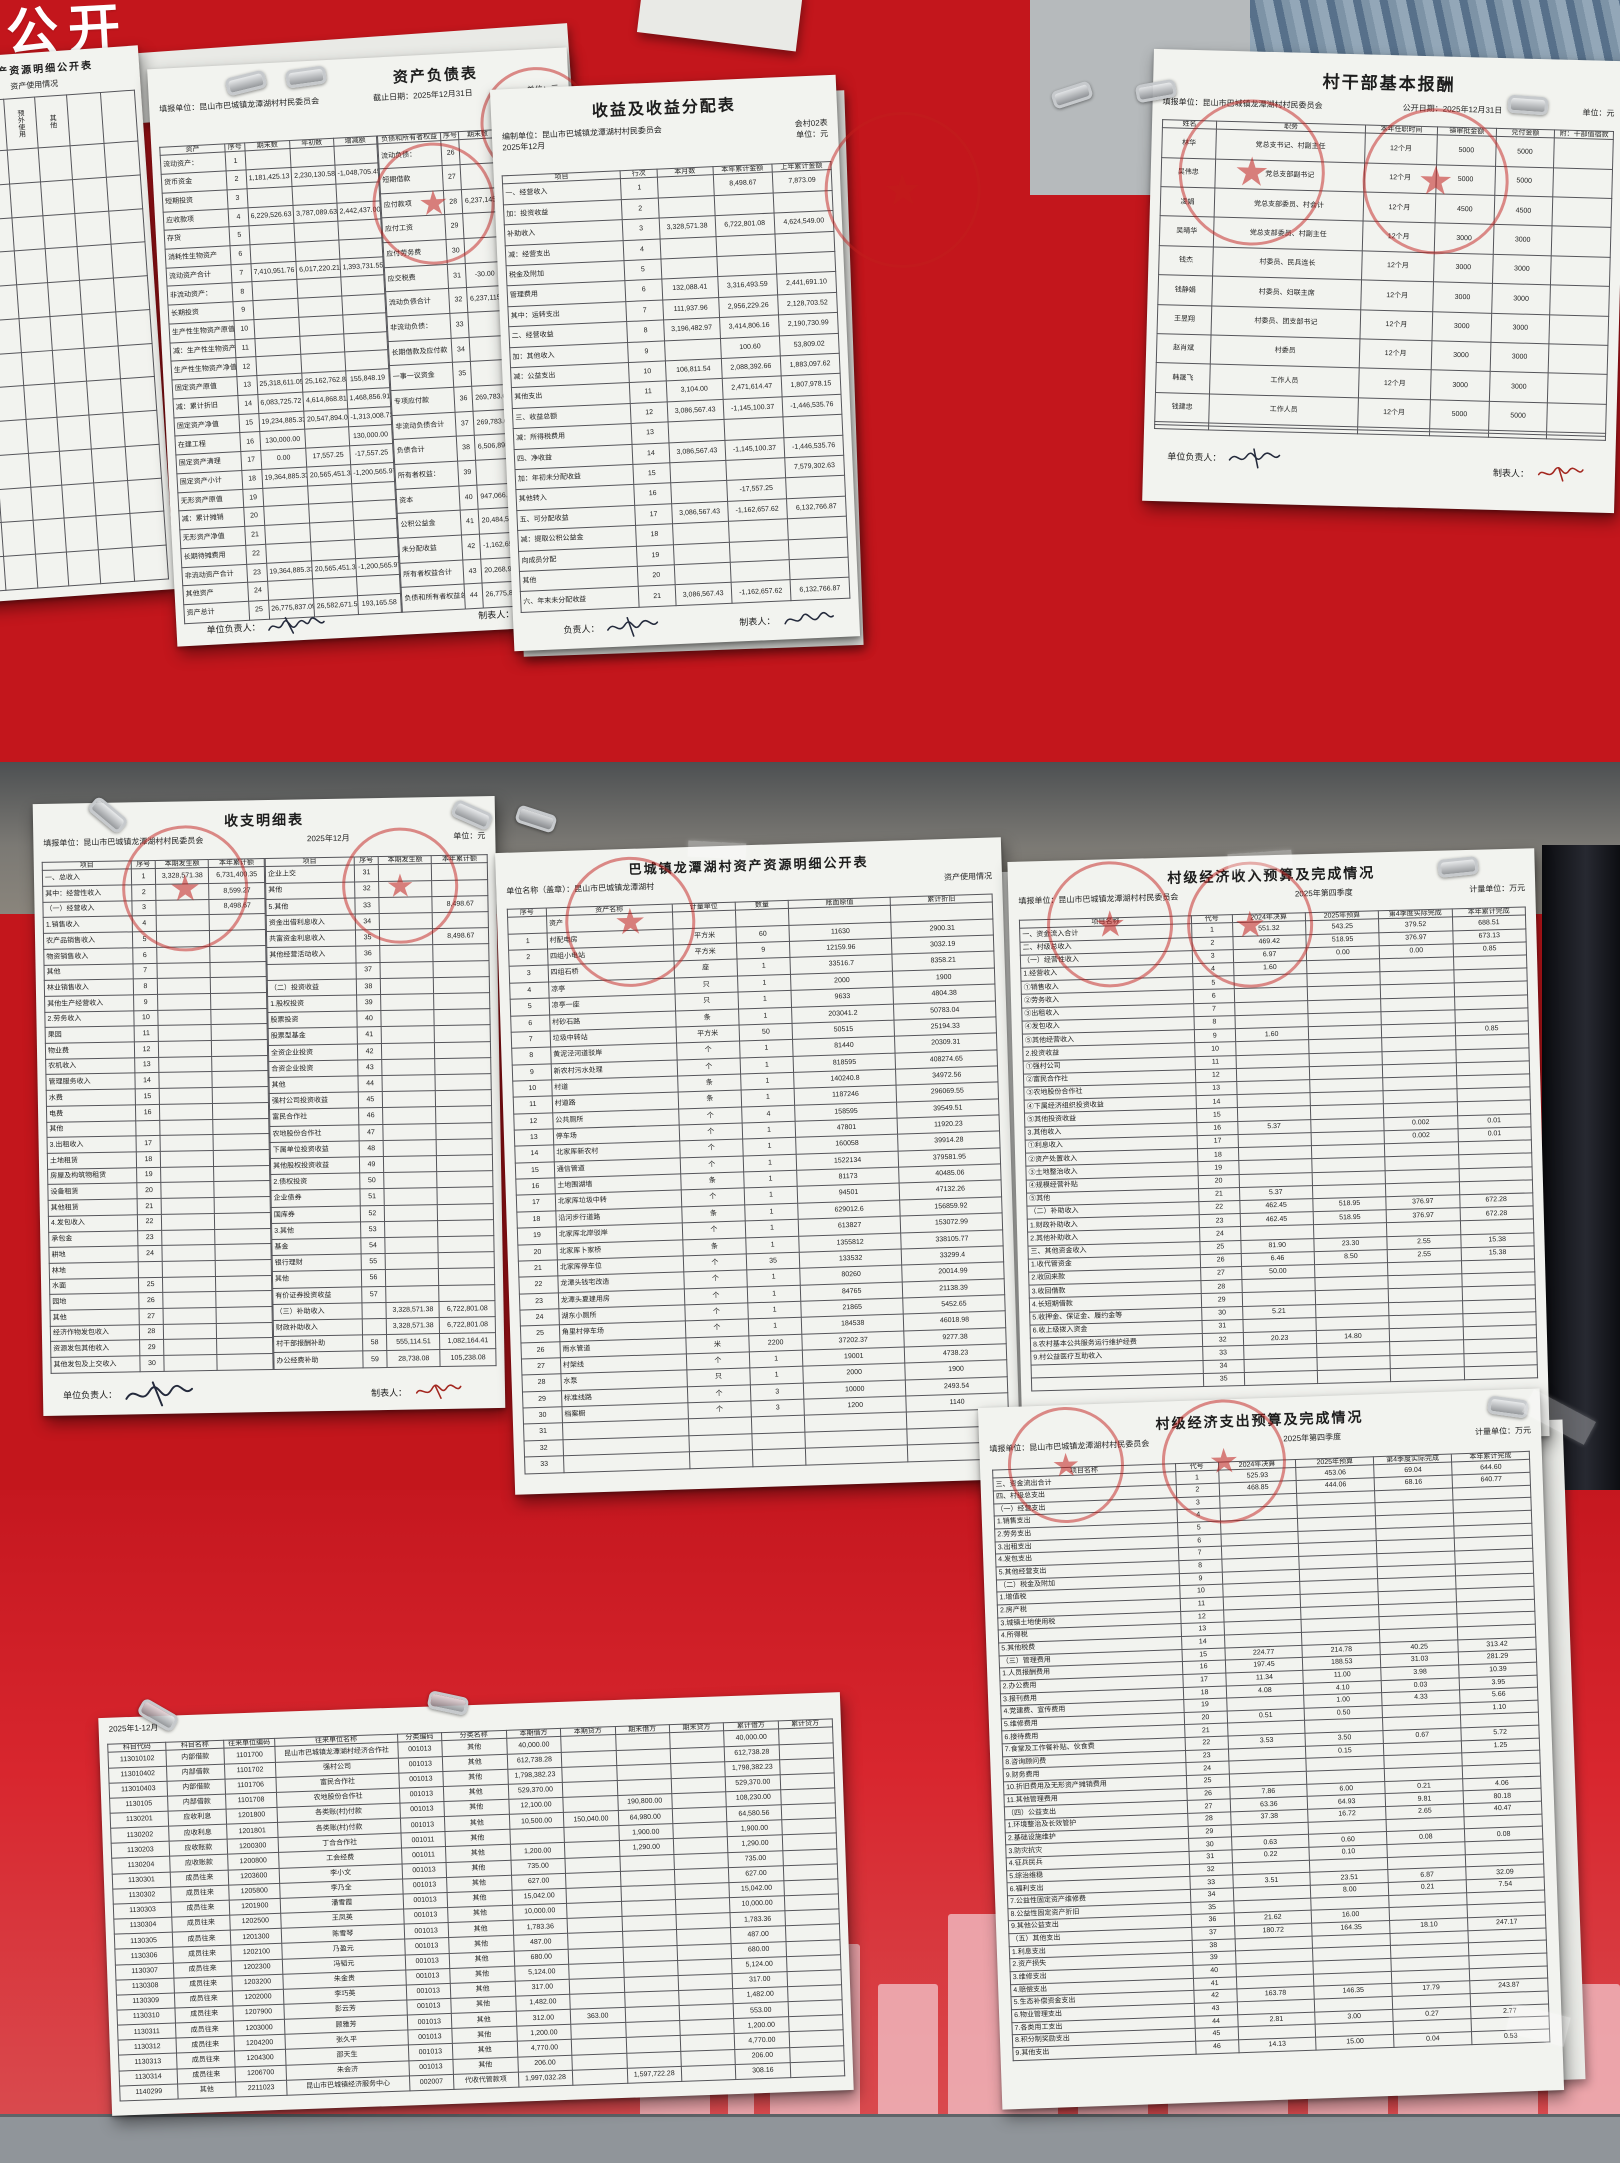  What do you see at coordinates (371, 1116) in the screenshot?
I see `cell: 46` at bounding box center [371, 1116].